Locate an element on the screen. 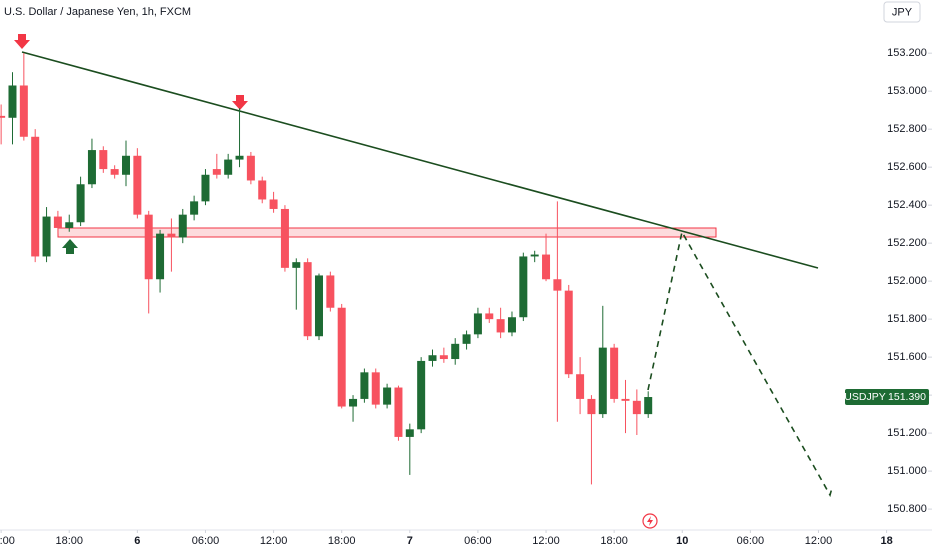 The image size is (932, 550). x-tick-label: 7 is located at coordinates (410, 541).